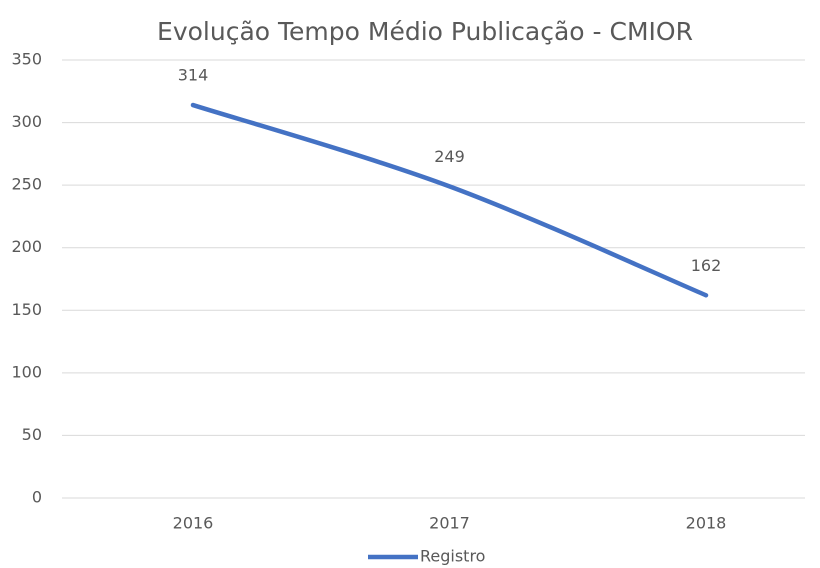 Image resolution: width=820 pixels, height=568 pixels. I want to click on y-tick-label: 300, so click(26, 121).